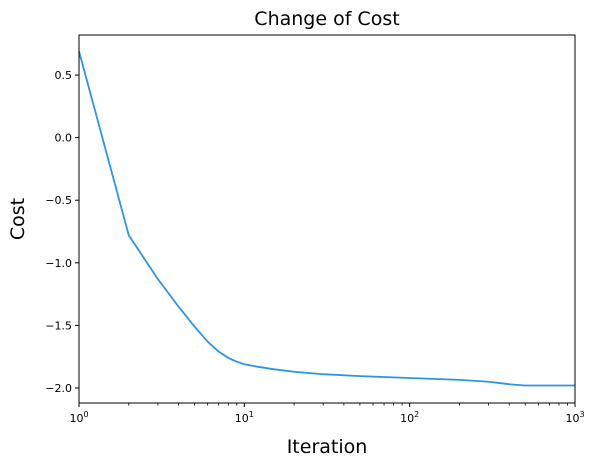 The image size is (597, 467). Describe the element at coordinates (58, 200) in the screenshot. I see `y-tick-label: −0.5` at that location.